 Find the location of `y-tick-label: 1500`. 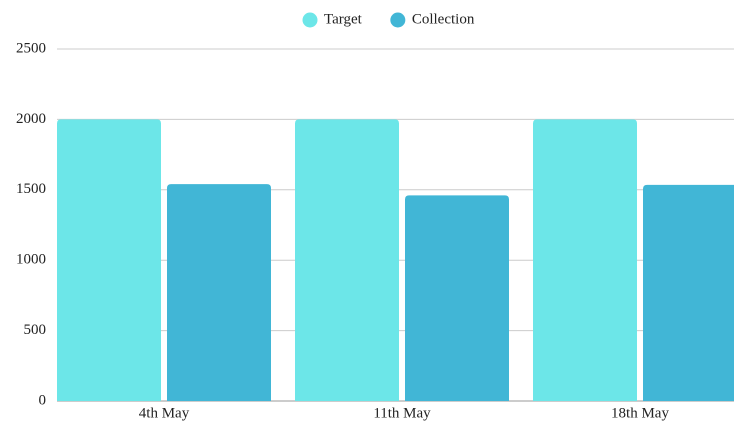

y-tick-label: 1500 is located at coordinates (31, 189).